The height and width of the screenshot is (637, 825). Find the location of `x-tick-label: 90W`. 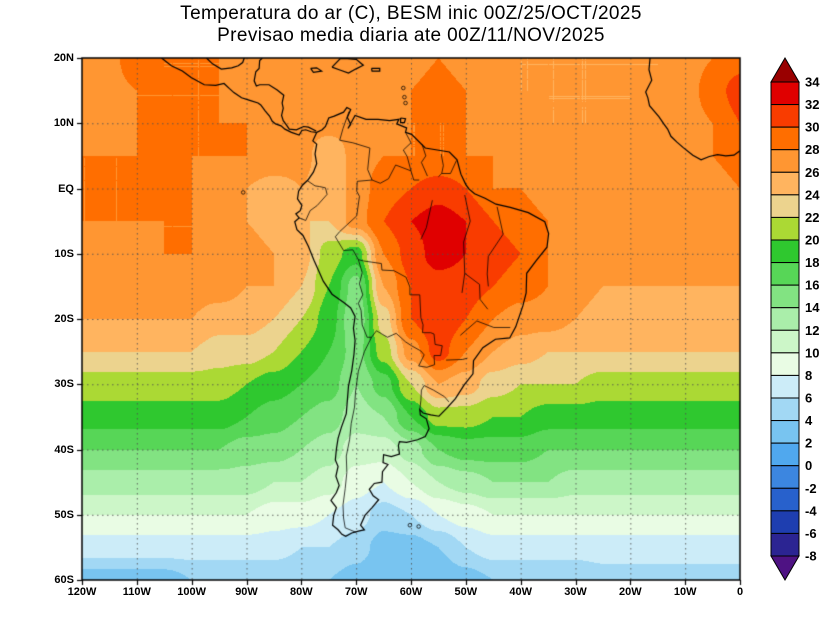

x-tick-label: 90W is located at coordinates (246, 592).